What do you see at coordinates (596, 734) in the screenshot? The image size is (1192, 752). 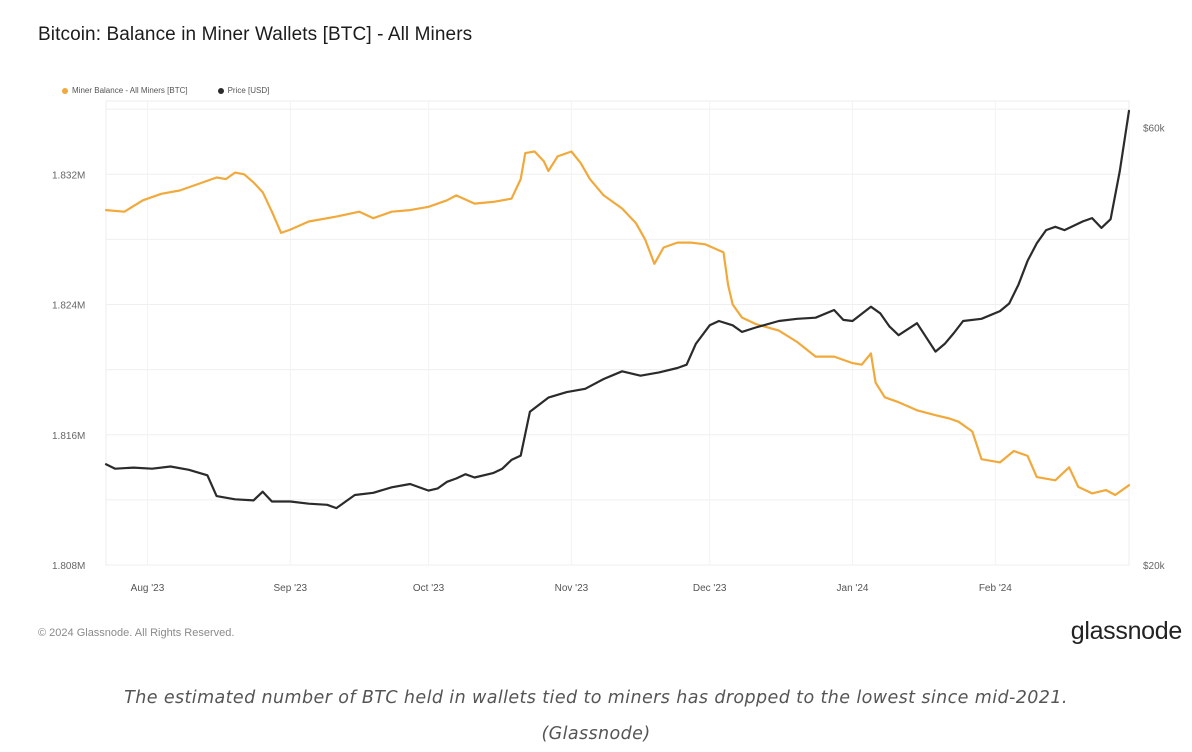 I see `caption-line-2: (Glassnode)` at bounding box center [596, 734].